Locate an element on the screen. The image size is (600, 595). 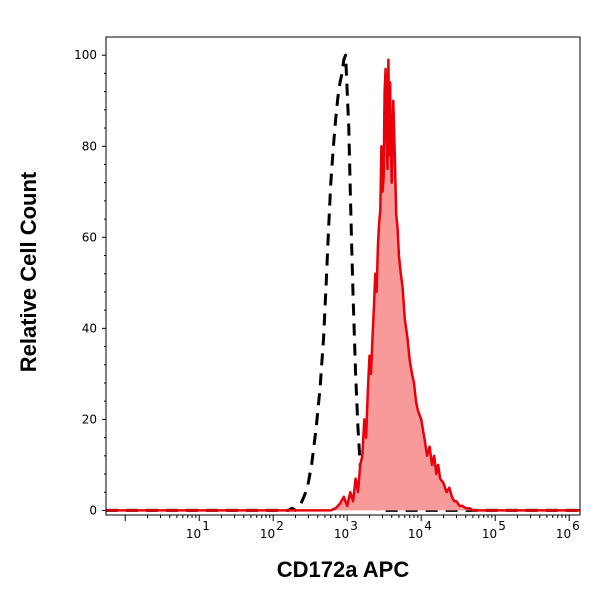
y-axis: 0 20 40 60 80 100 is located at coordinates (90, 282).